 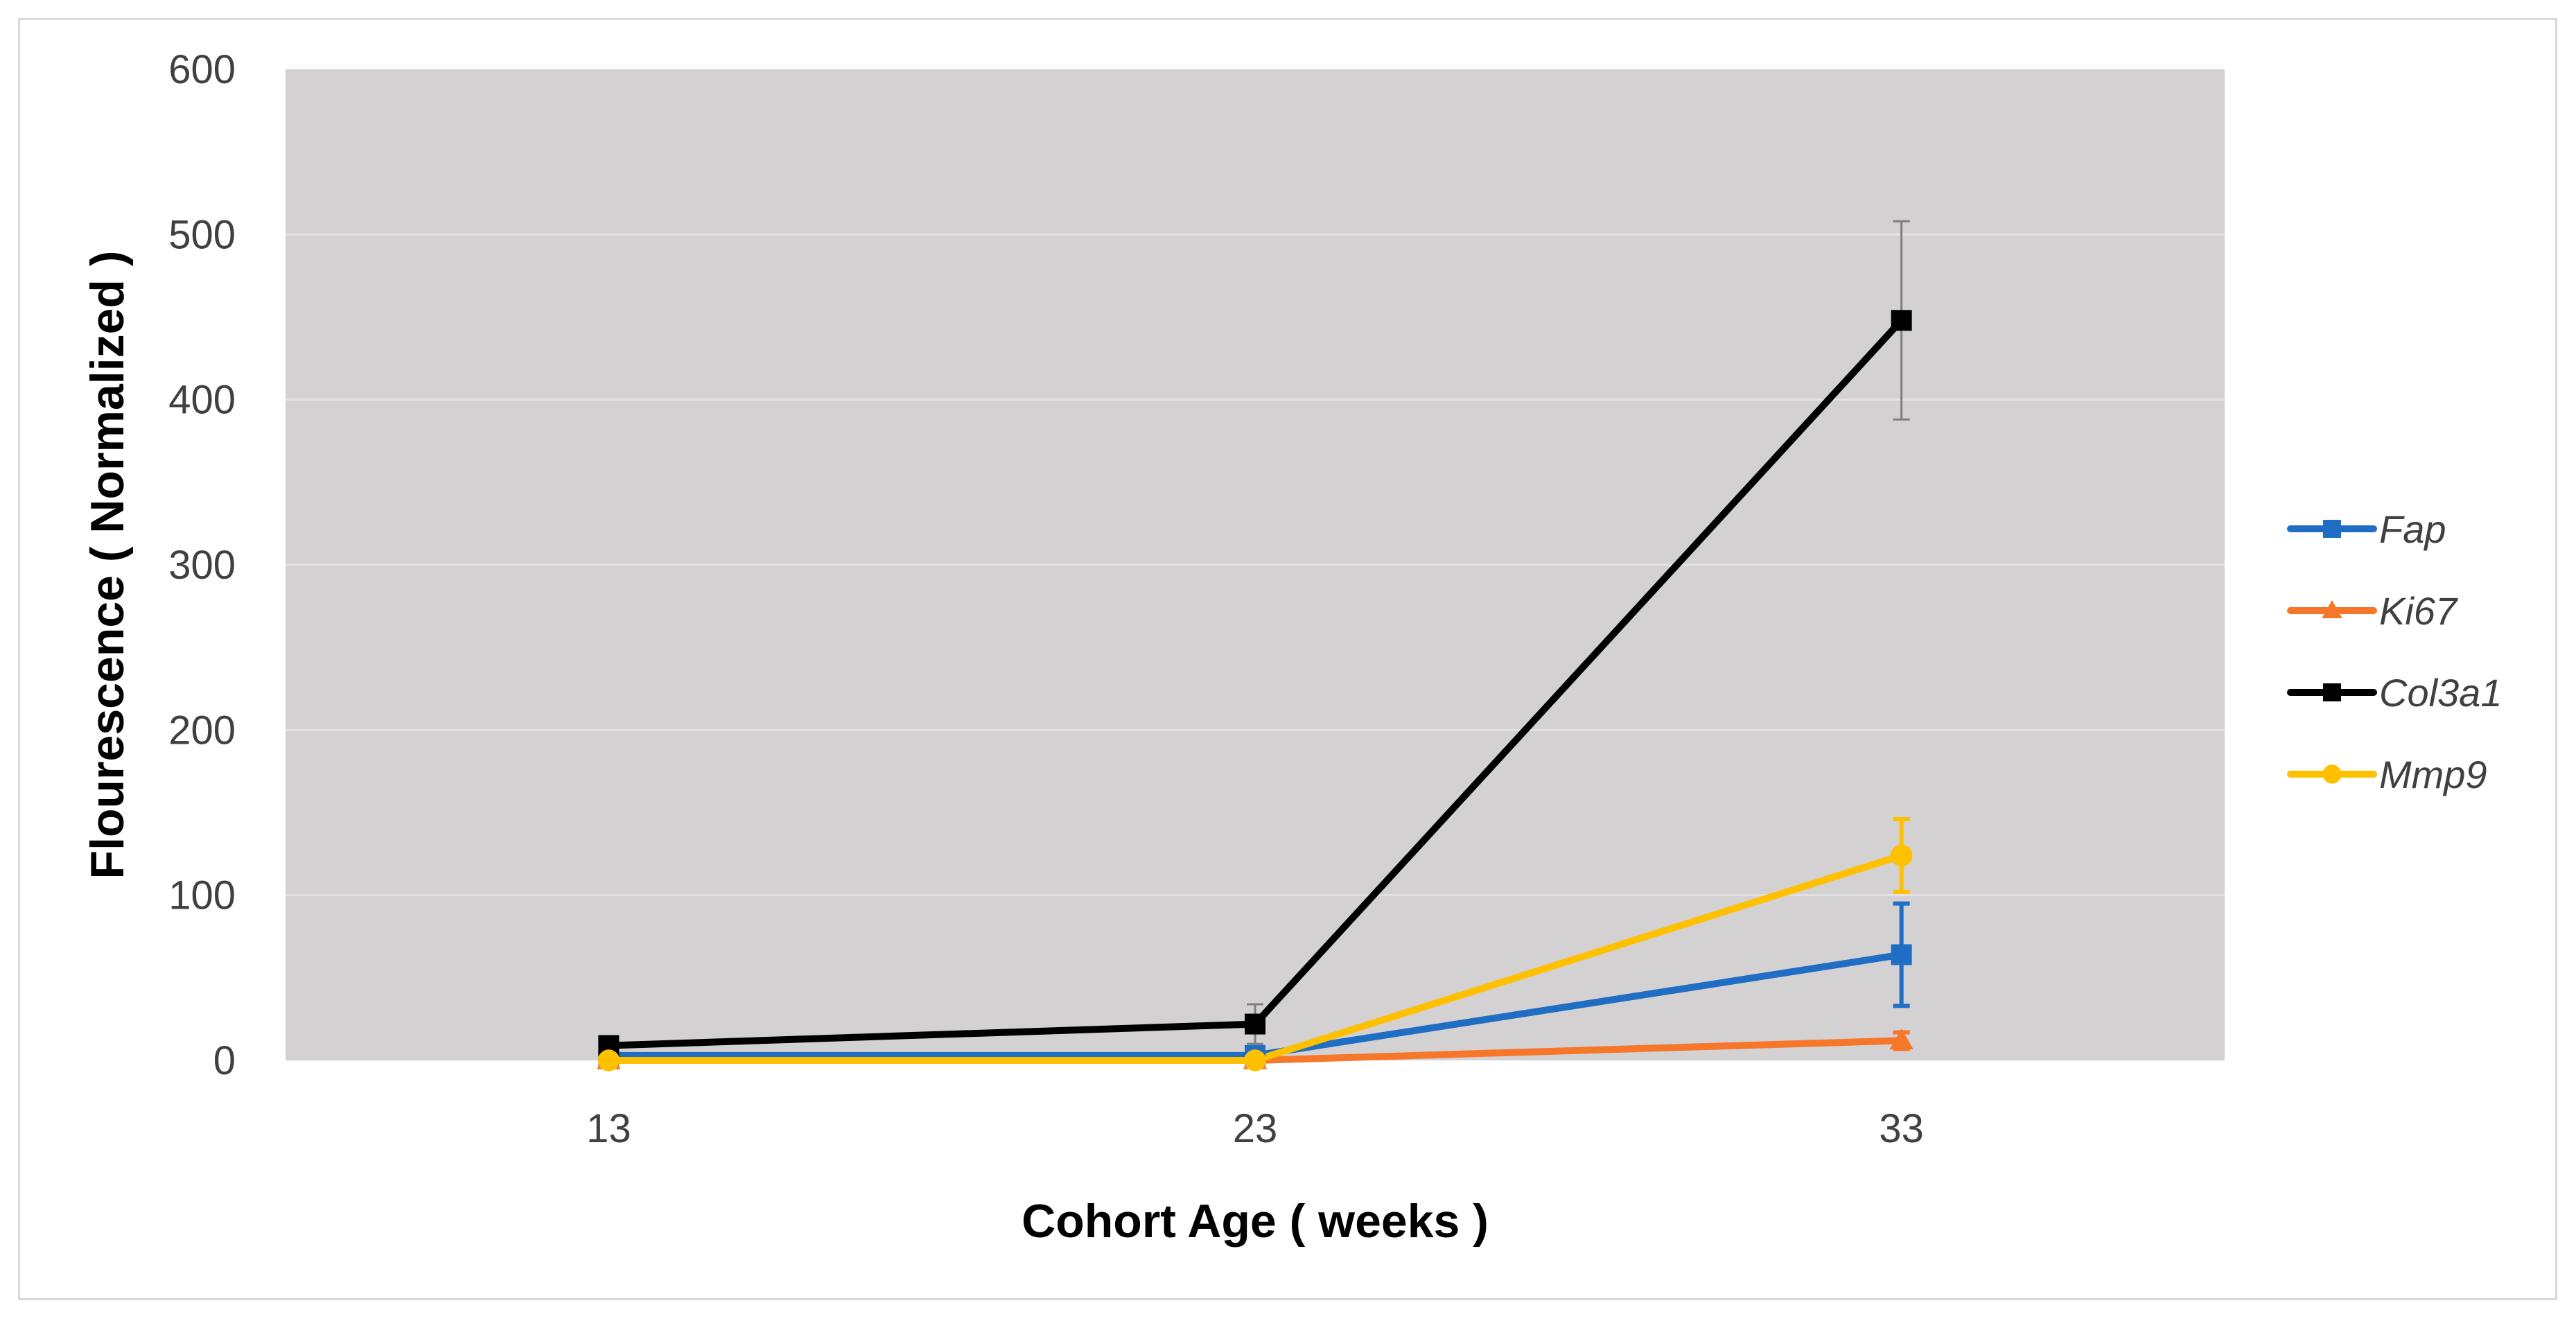 I want to click on y-tick-label-600: 600, so click(x=202, y=69).